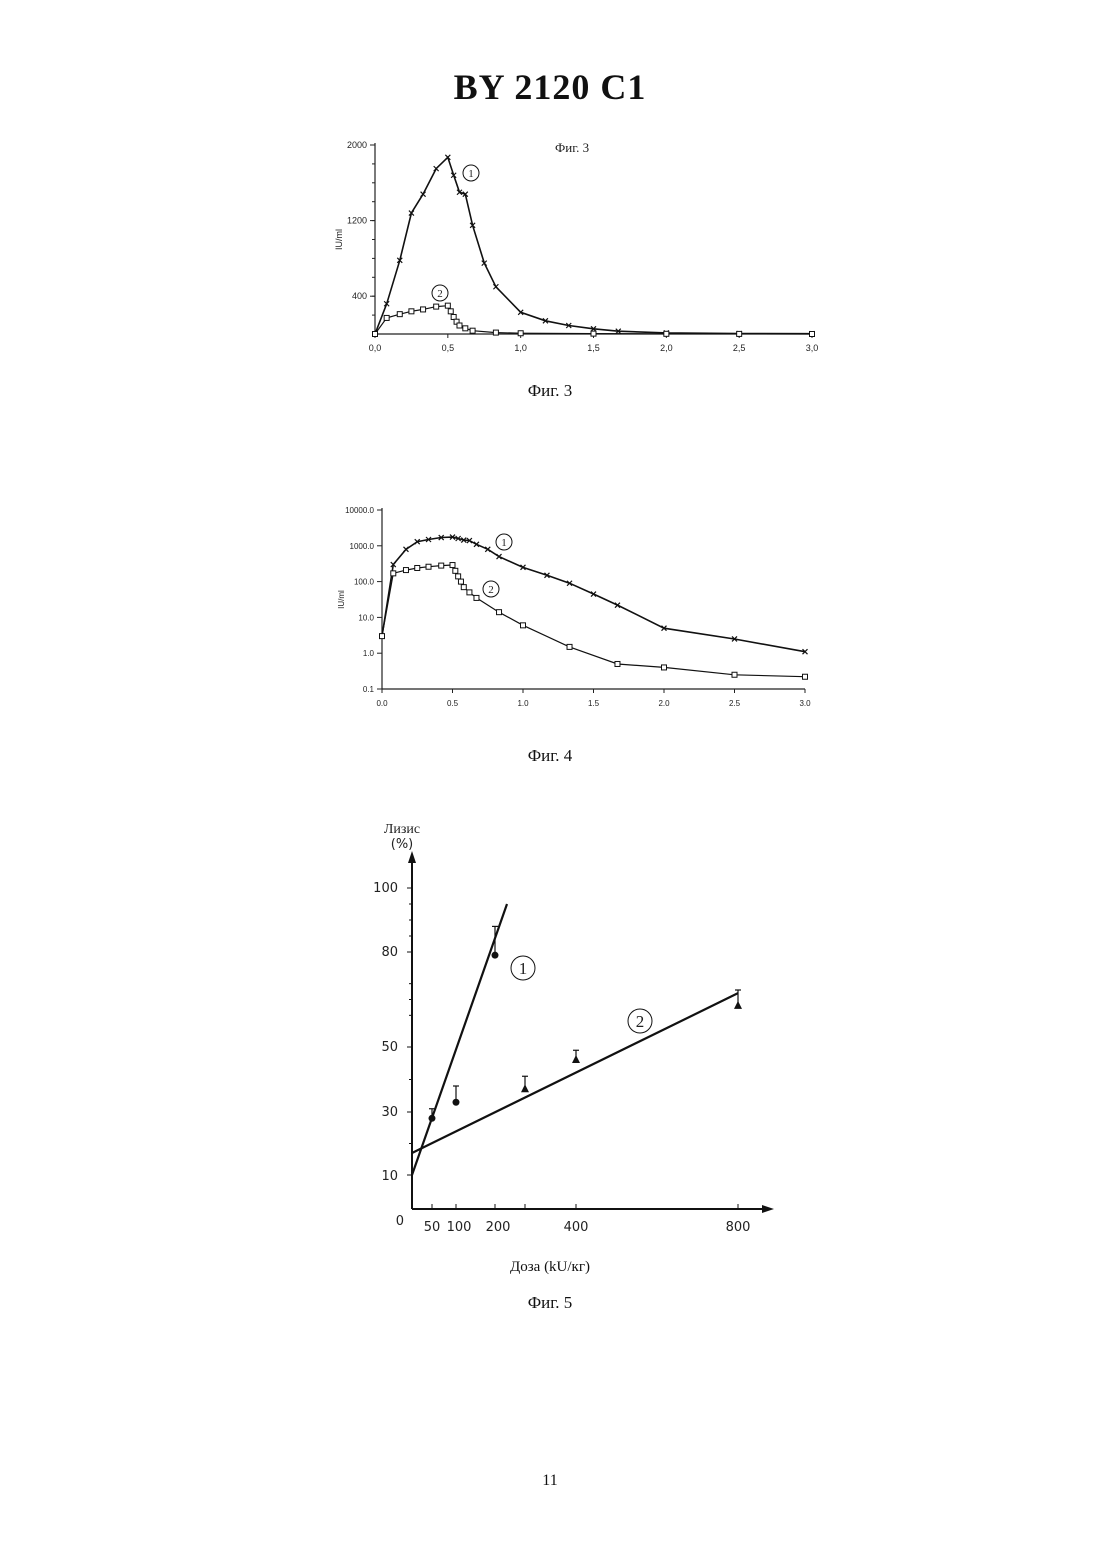 This screenshot has width=1100, height=1556. I want to click on x-axis-arrow, so click(768, 1209).